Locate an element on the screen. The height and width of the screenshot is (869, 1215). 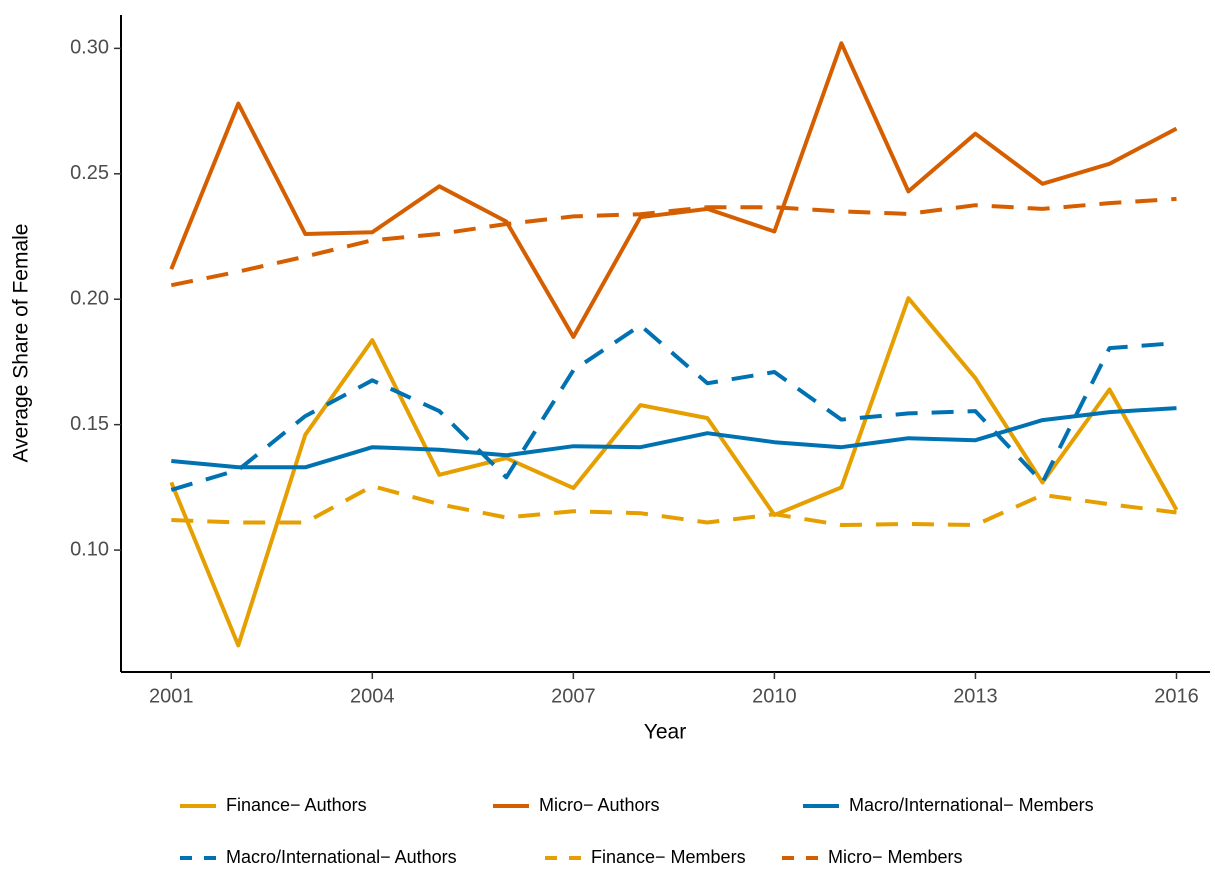
y-tick-label: 0.15 is located at coordinates (89, 424).